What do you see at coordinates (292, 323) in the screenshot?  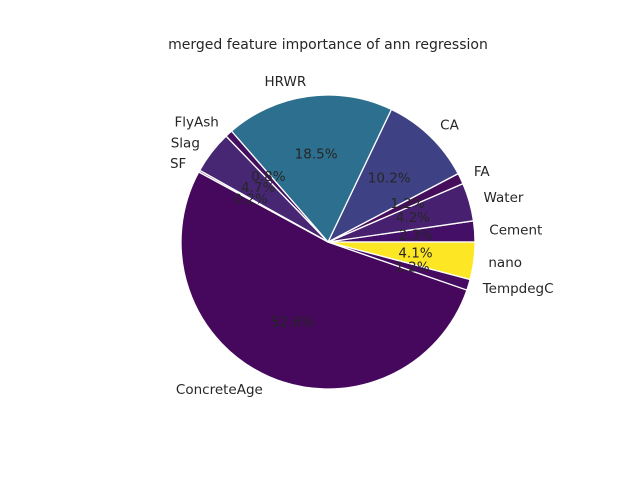 I see `pct-label-concreteage: 52.6%` at bounding box center [292, 323].